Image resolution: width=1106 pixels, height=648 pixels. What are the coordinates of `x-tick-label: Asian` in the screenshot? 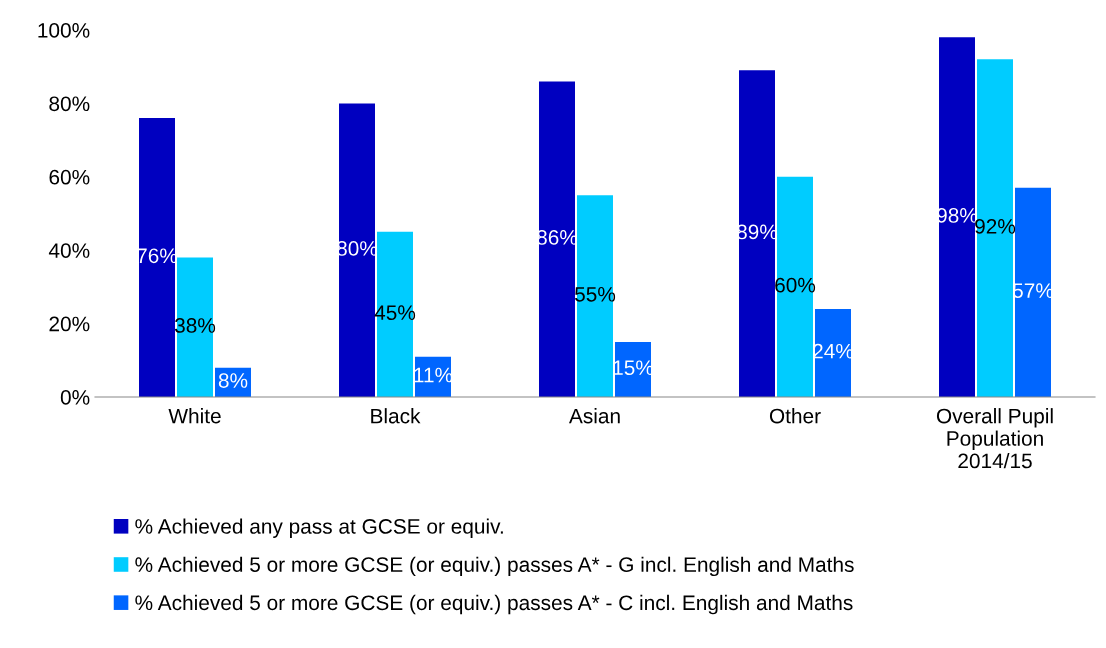 It's located at (594, 416).